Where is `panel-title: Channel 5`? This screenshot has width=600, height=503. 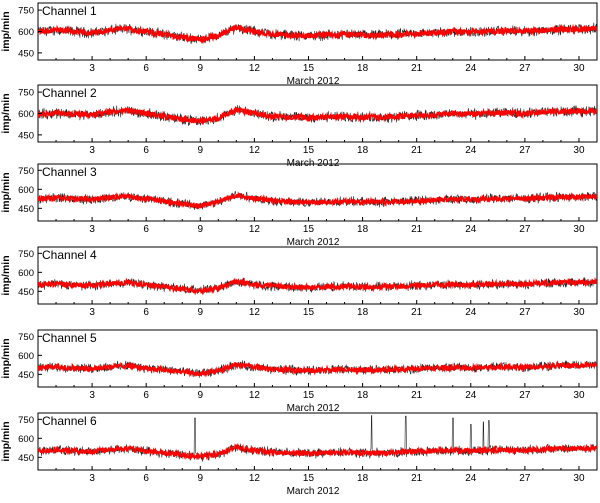 panel-title: Channel 5 is located at coordinates (69, 338).